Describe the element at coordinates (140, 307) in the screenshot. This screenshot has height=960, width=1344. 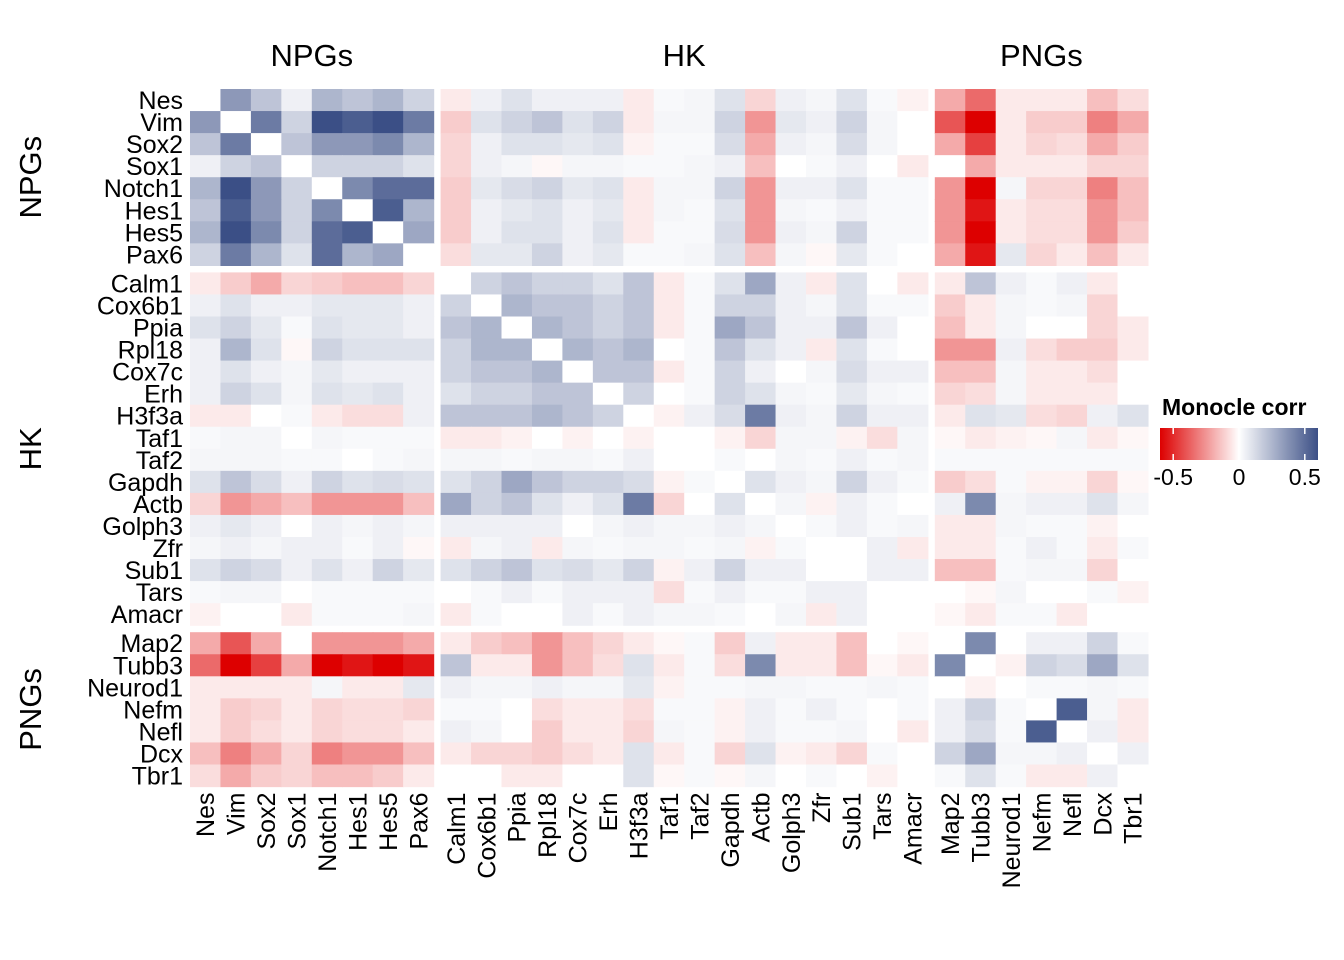
I see `row-label: Cox6b1` at that location.